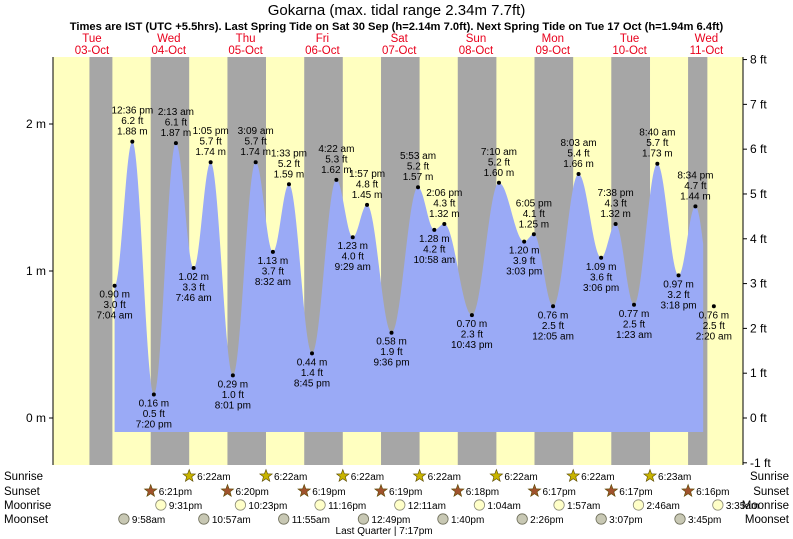  What do you see at coordinates (712, 492) in the screenshot?
I see `sunset-time-label: 6:16pm` at bounding box center [712, 492].